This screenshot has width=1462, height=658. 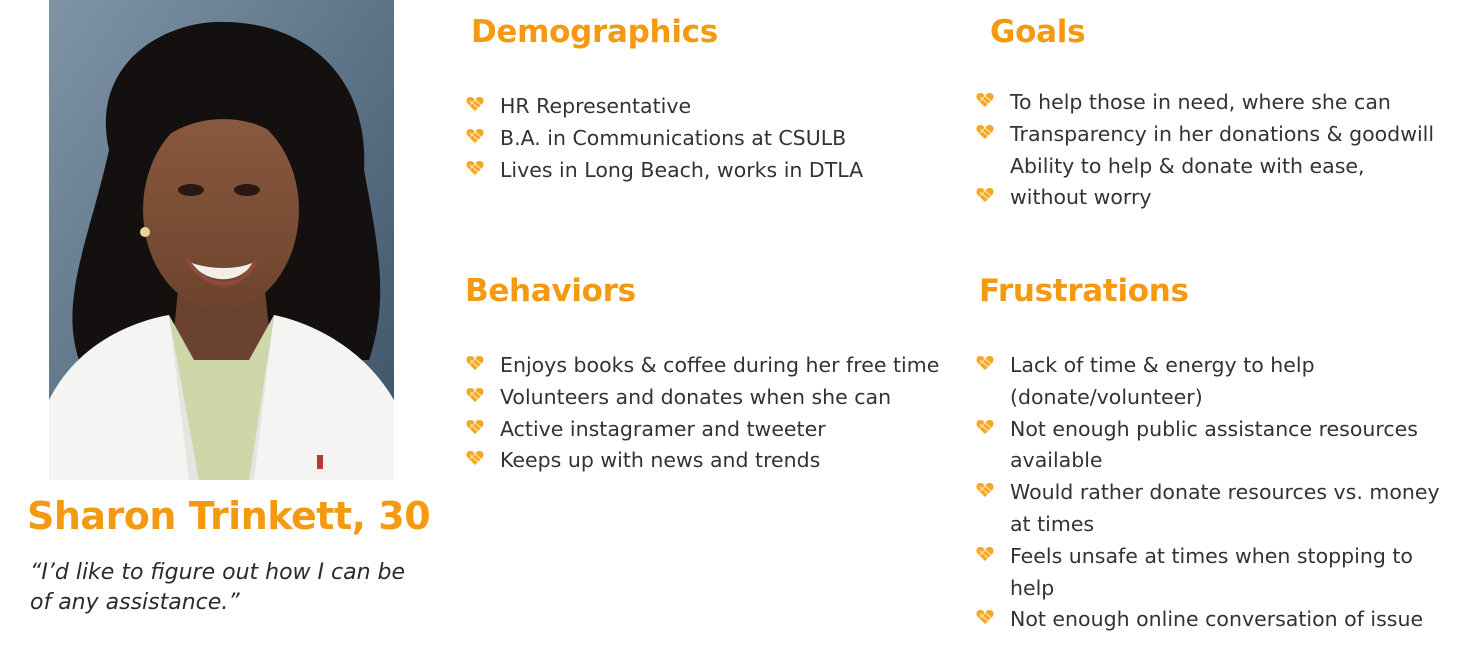 What do you see at coordinates (1084, 291) in the screenshot?
I see `frustrations-heading: Frustrations` at bounding box center [1084, 291].